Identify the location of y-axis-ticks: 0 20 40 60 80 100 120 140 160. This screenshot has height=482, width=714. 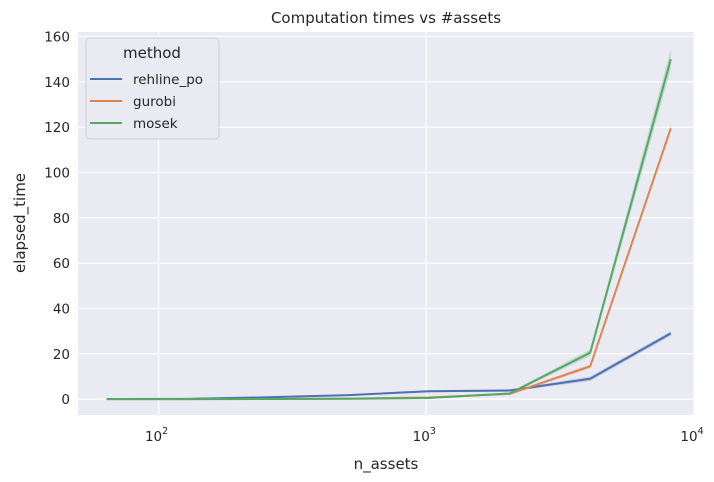
(57, 219).